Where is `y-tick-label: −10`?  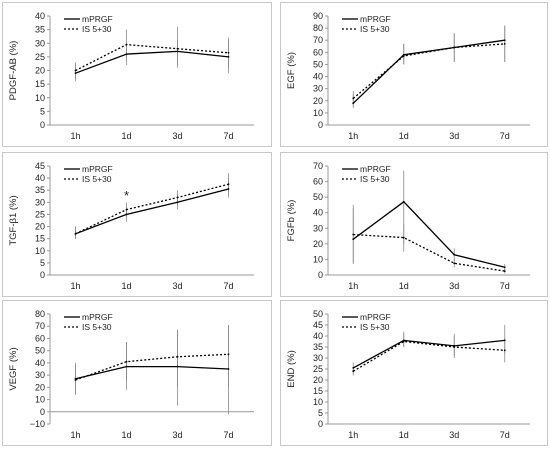
y-tick-label: −10 is located at coordinates (37, 424).